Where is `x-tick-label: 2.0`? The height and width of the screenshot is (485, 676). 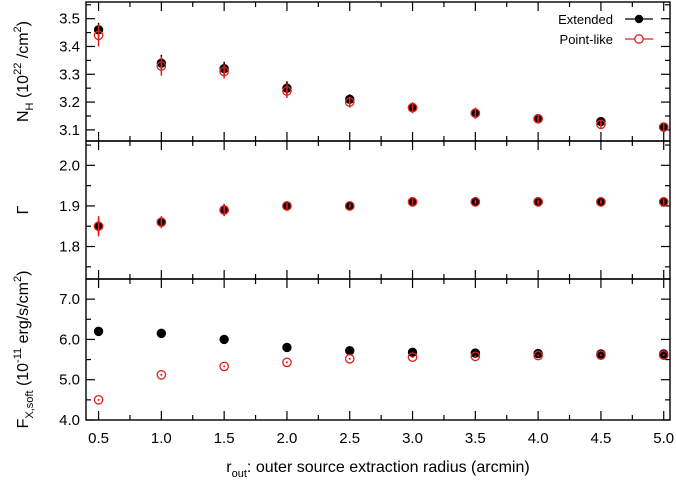 x-tick-label: 2.0 is located at coordinates (287, 438).